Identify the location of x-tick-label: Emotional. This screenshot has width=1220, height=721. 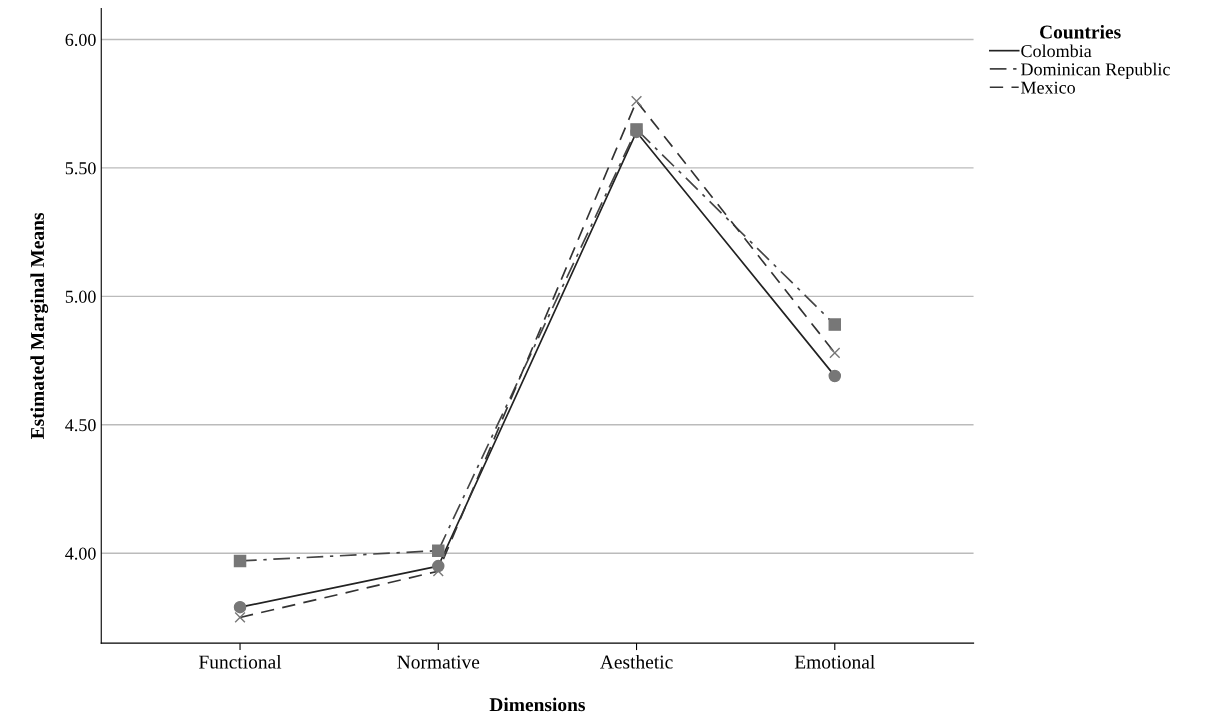
(834, 661).